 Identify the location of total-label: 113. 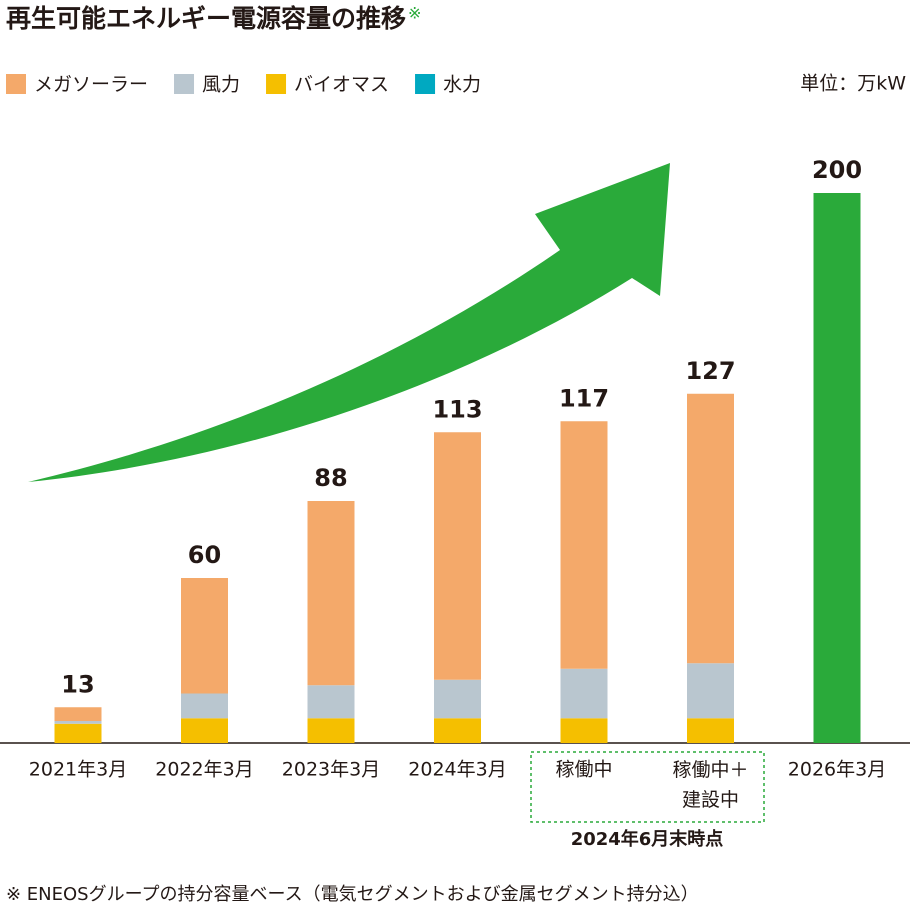
(457, 409).